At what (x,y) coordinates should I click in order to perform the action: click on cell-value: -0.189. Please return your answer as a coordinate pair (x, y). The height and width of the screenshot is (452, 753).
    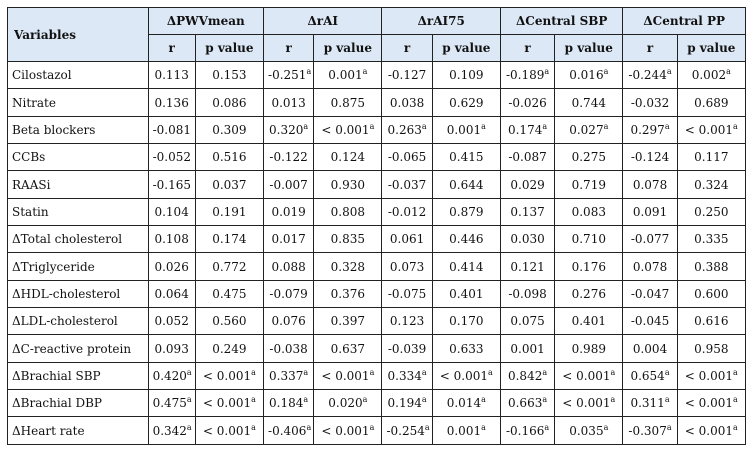
    Looking at the image, I should click on (525, 75).